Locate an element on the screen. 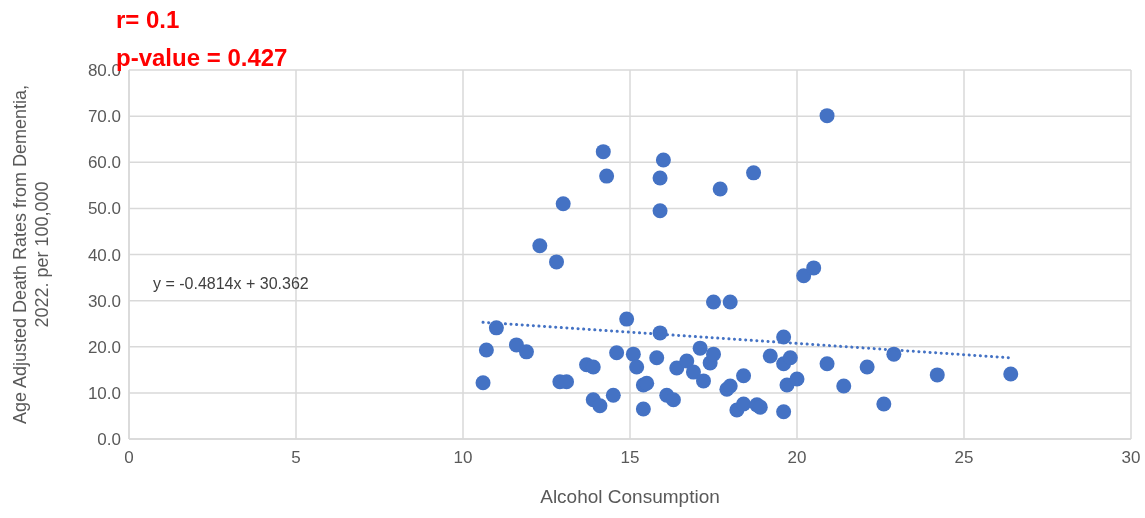 The width and height of the screenshot is (1145, 518). y-tick-label: 30.0 is located at coordinates (104, 301).